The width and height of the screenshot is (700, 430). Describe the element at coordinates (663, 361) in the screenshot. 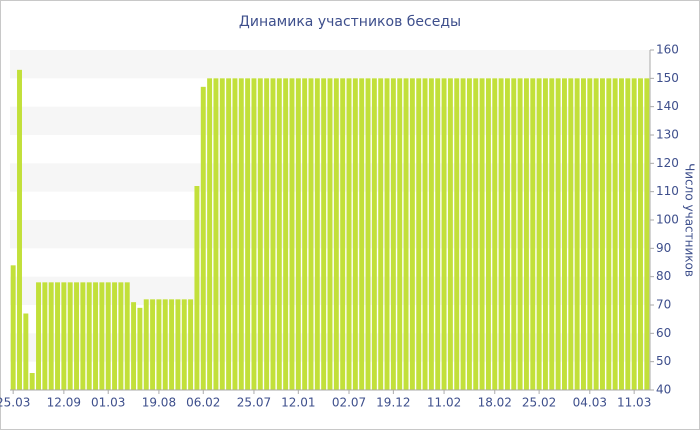

I see `y-tick-label: 50` at that location.